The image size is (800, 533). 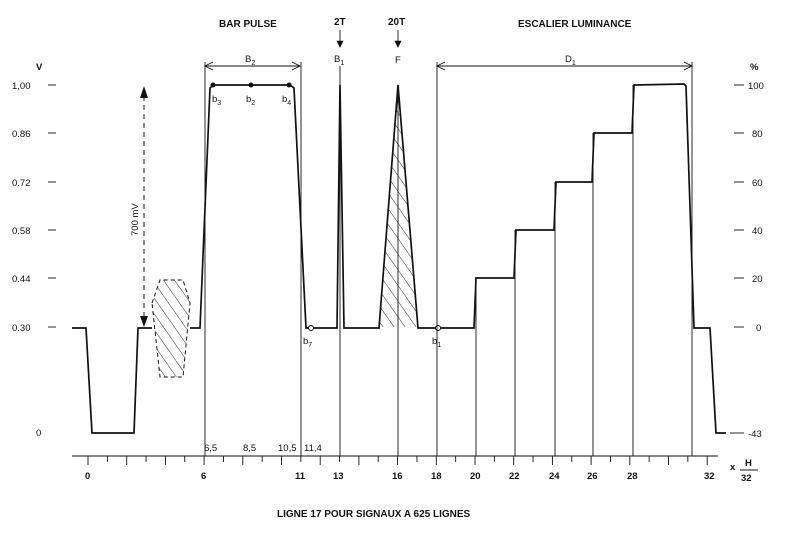 I want to click on left-tick-086: 0.86, so click(x=21, y=134).